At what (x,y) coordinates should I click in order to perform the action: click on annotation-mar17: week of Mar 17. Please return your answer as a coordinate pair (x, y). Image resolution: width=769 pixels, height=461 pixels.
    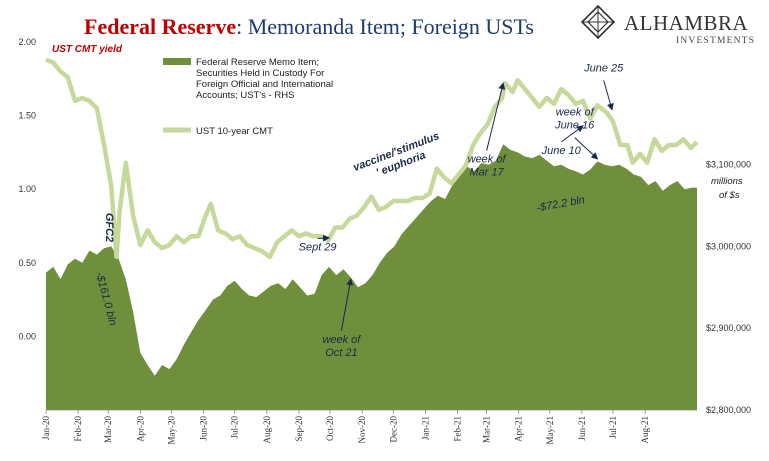
    Looking at the image, I should click on (487, 130).